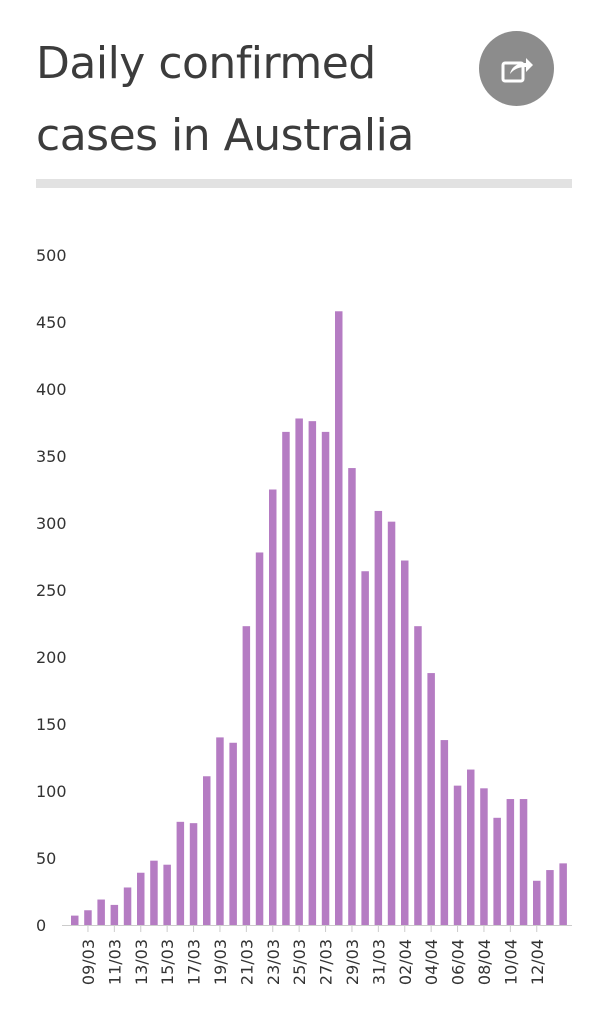  I want to click on x-tick-label: 25/03, so click(299, 962).